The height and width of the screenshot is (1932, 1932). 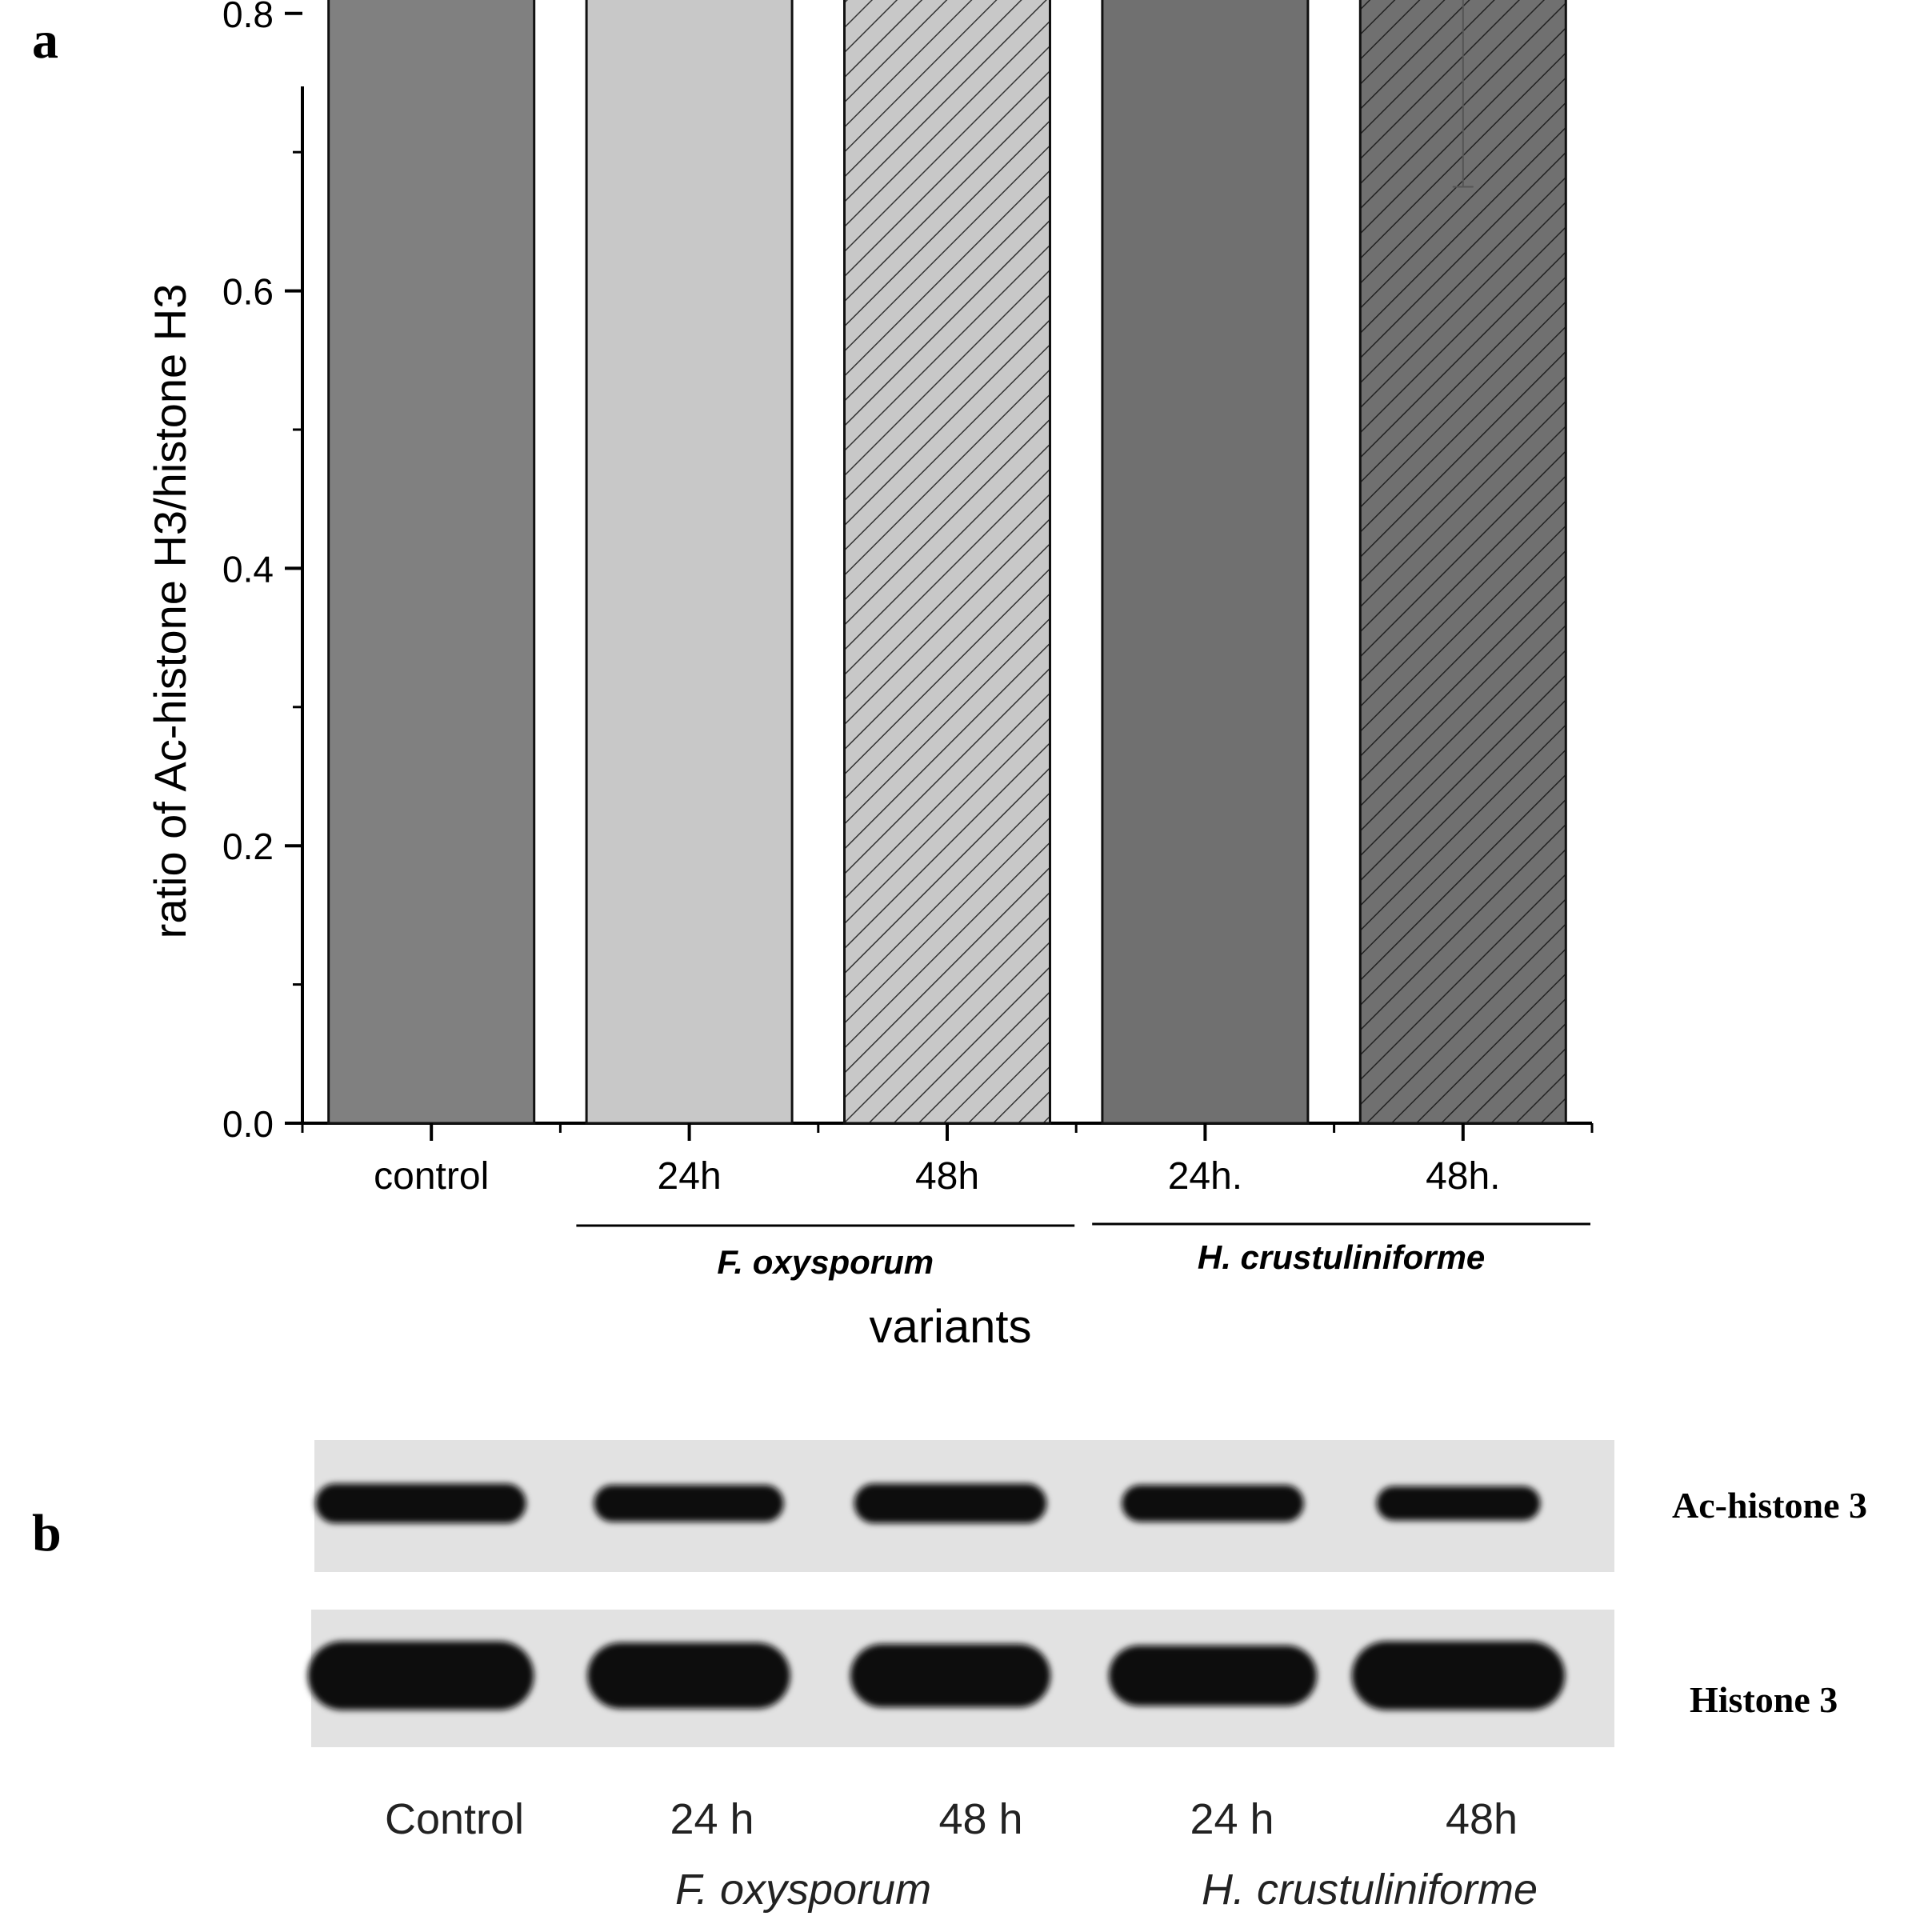 What do you see at coordinates (1370, 1890) in the screenshot?
I see `lane-group-label: H. crustuliniforme` at bounding box center [1370, 1890].